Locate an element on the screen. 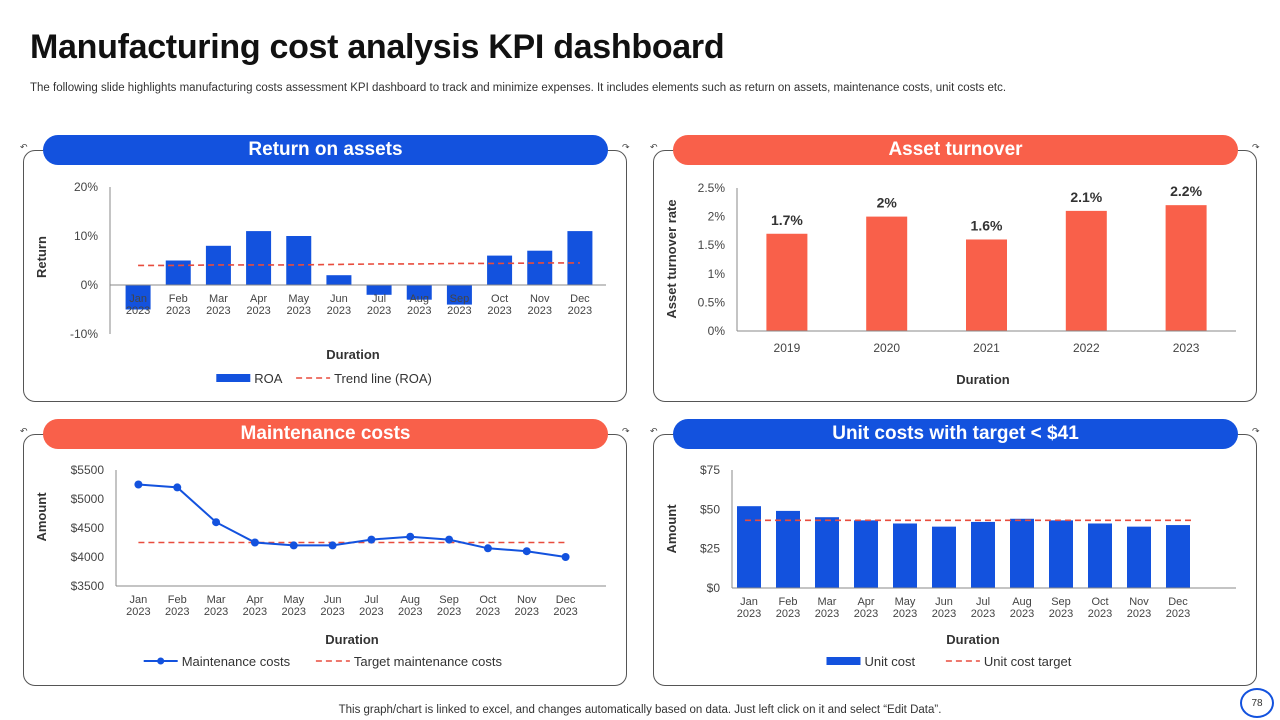  y-tick-label: 10% is located at coordinates (86, 236).